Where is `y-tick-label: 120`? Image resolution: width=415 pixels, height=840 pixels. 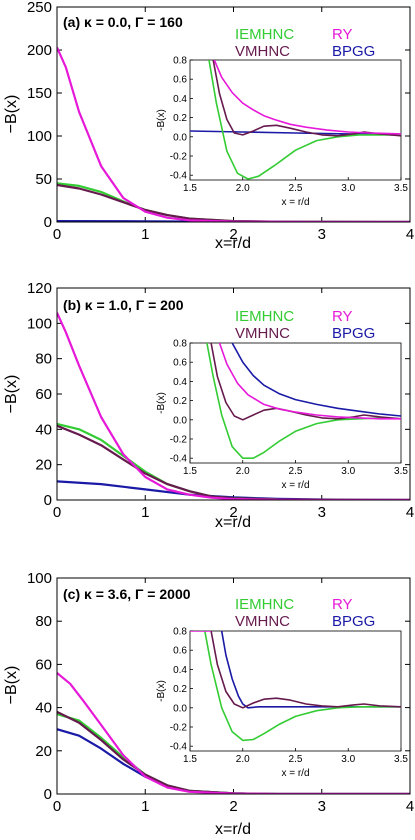
y-tick-label: 120 is located at coordinates (39, 288).